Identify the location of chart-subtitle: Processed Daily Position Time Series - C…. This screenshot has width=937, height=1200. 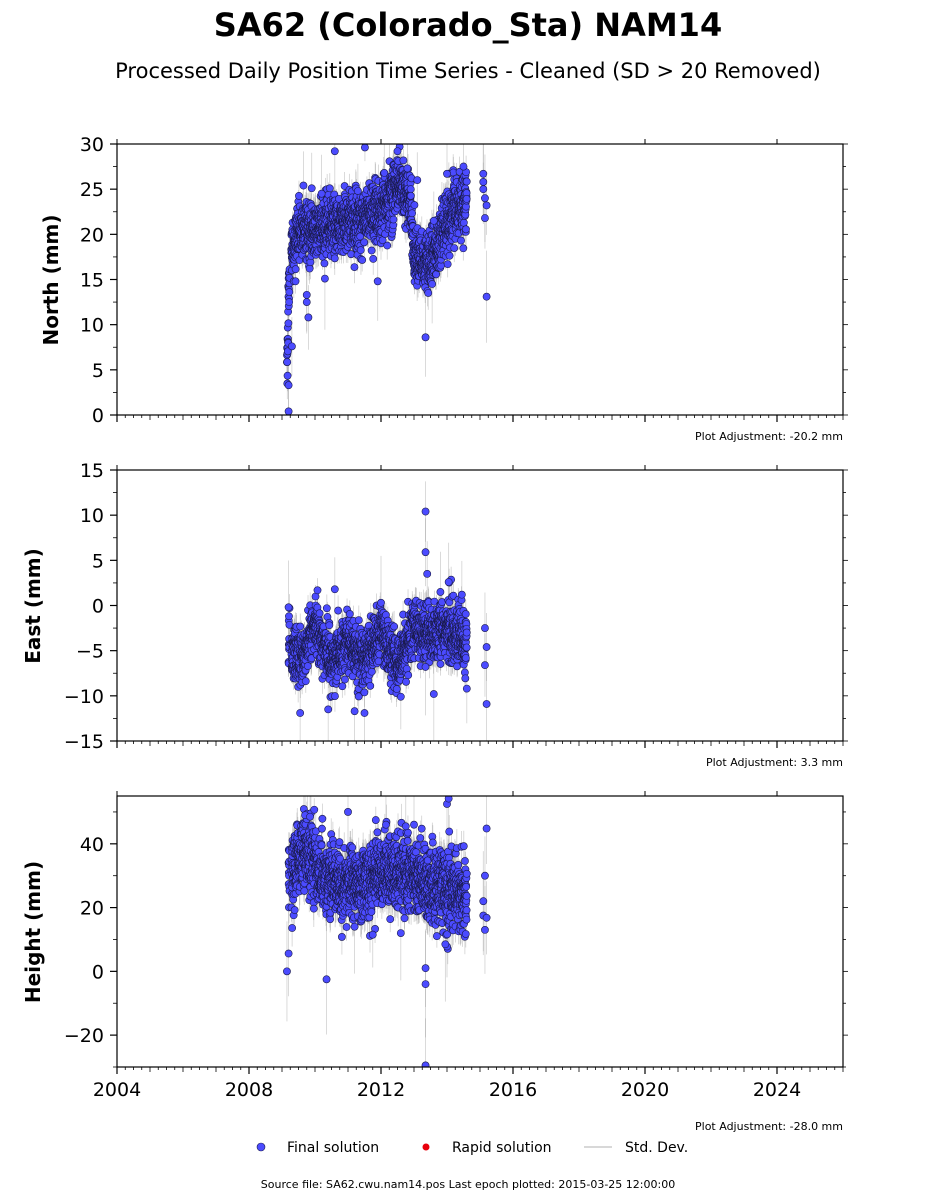
(468, 71).